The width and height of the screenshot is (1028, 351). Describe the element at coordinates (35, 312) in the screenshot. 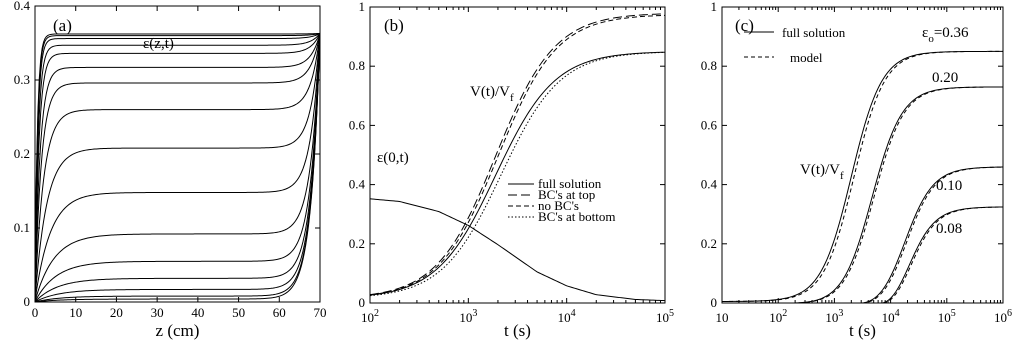

I see `x-tick-label: 0` at that location.